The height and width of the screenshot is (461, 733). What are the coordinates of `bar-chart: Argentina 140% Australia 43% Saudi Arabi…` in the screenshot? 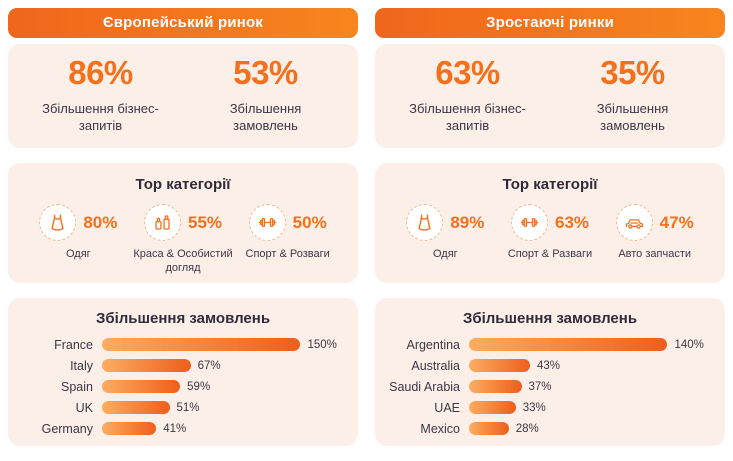 It's located at (550, 386).